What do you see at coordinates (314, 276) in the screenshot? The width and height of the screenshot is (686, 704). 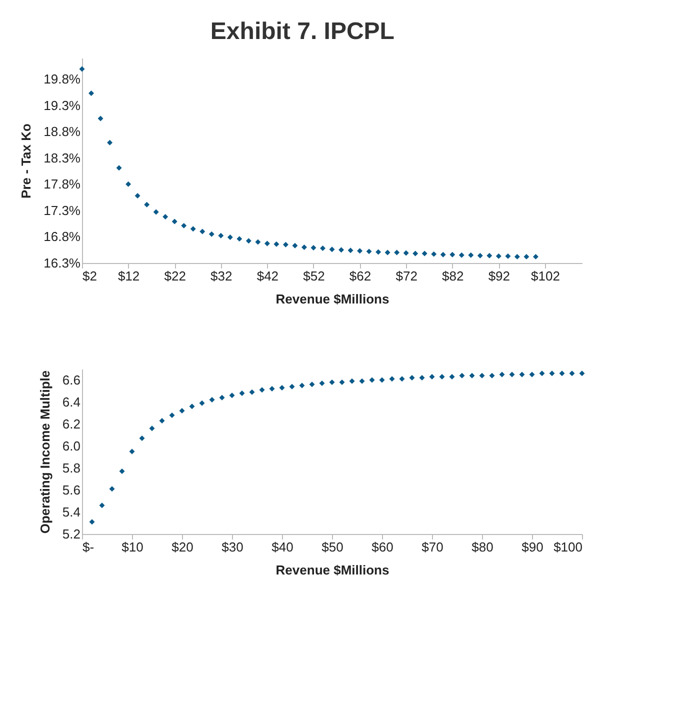 I see `x-tick-label: $52` at bounding box center [314, 276].